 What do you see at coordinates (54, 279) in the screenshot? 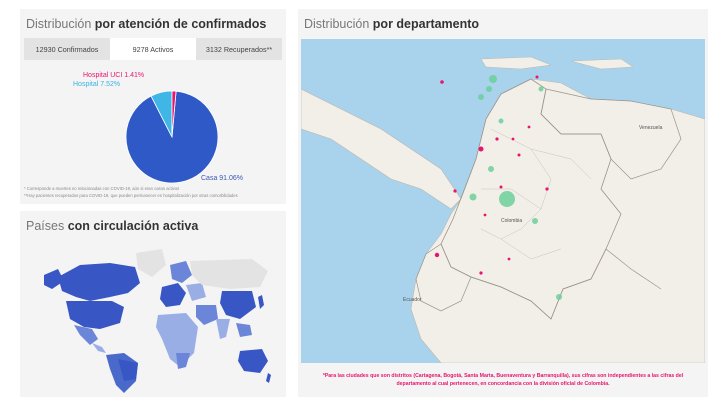
I see `country-alaska` at bounding box center [54, 279].